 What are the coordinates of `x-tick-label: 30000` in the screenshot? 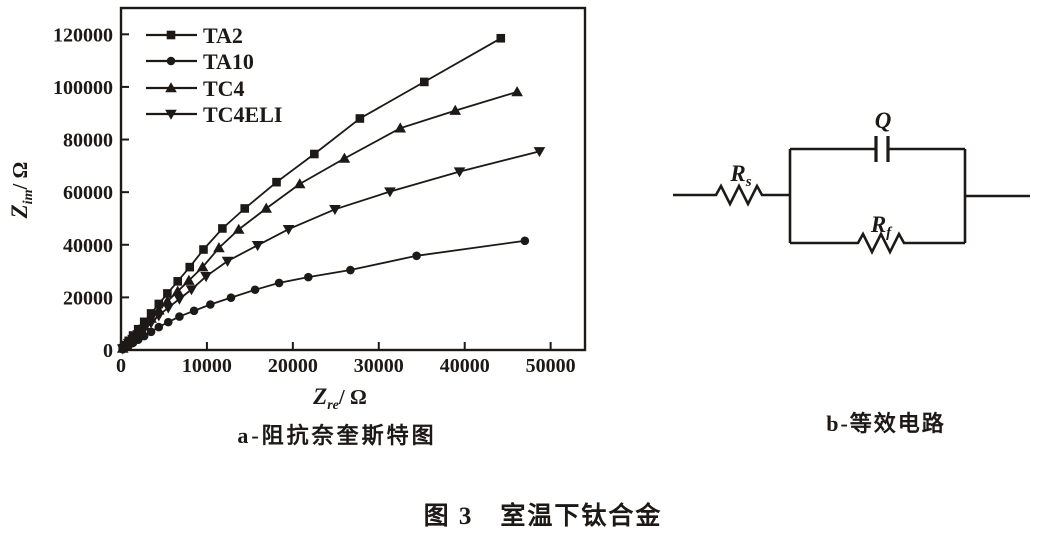 It's located at (379, 366).